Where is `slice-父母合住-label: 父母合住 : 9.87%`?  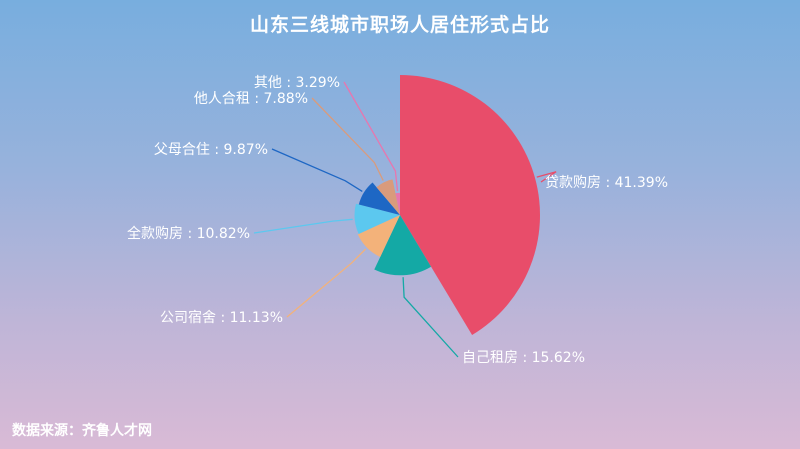
slice-父母合住-label: 父母合住 : 9.87% is located at coordinates (211, 150).